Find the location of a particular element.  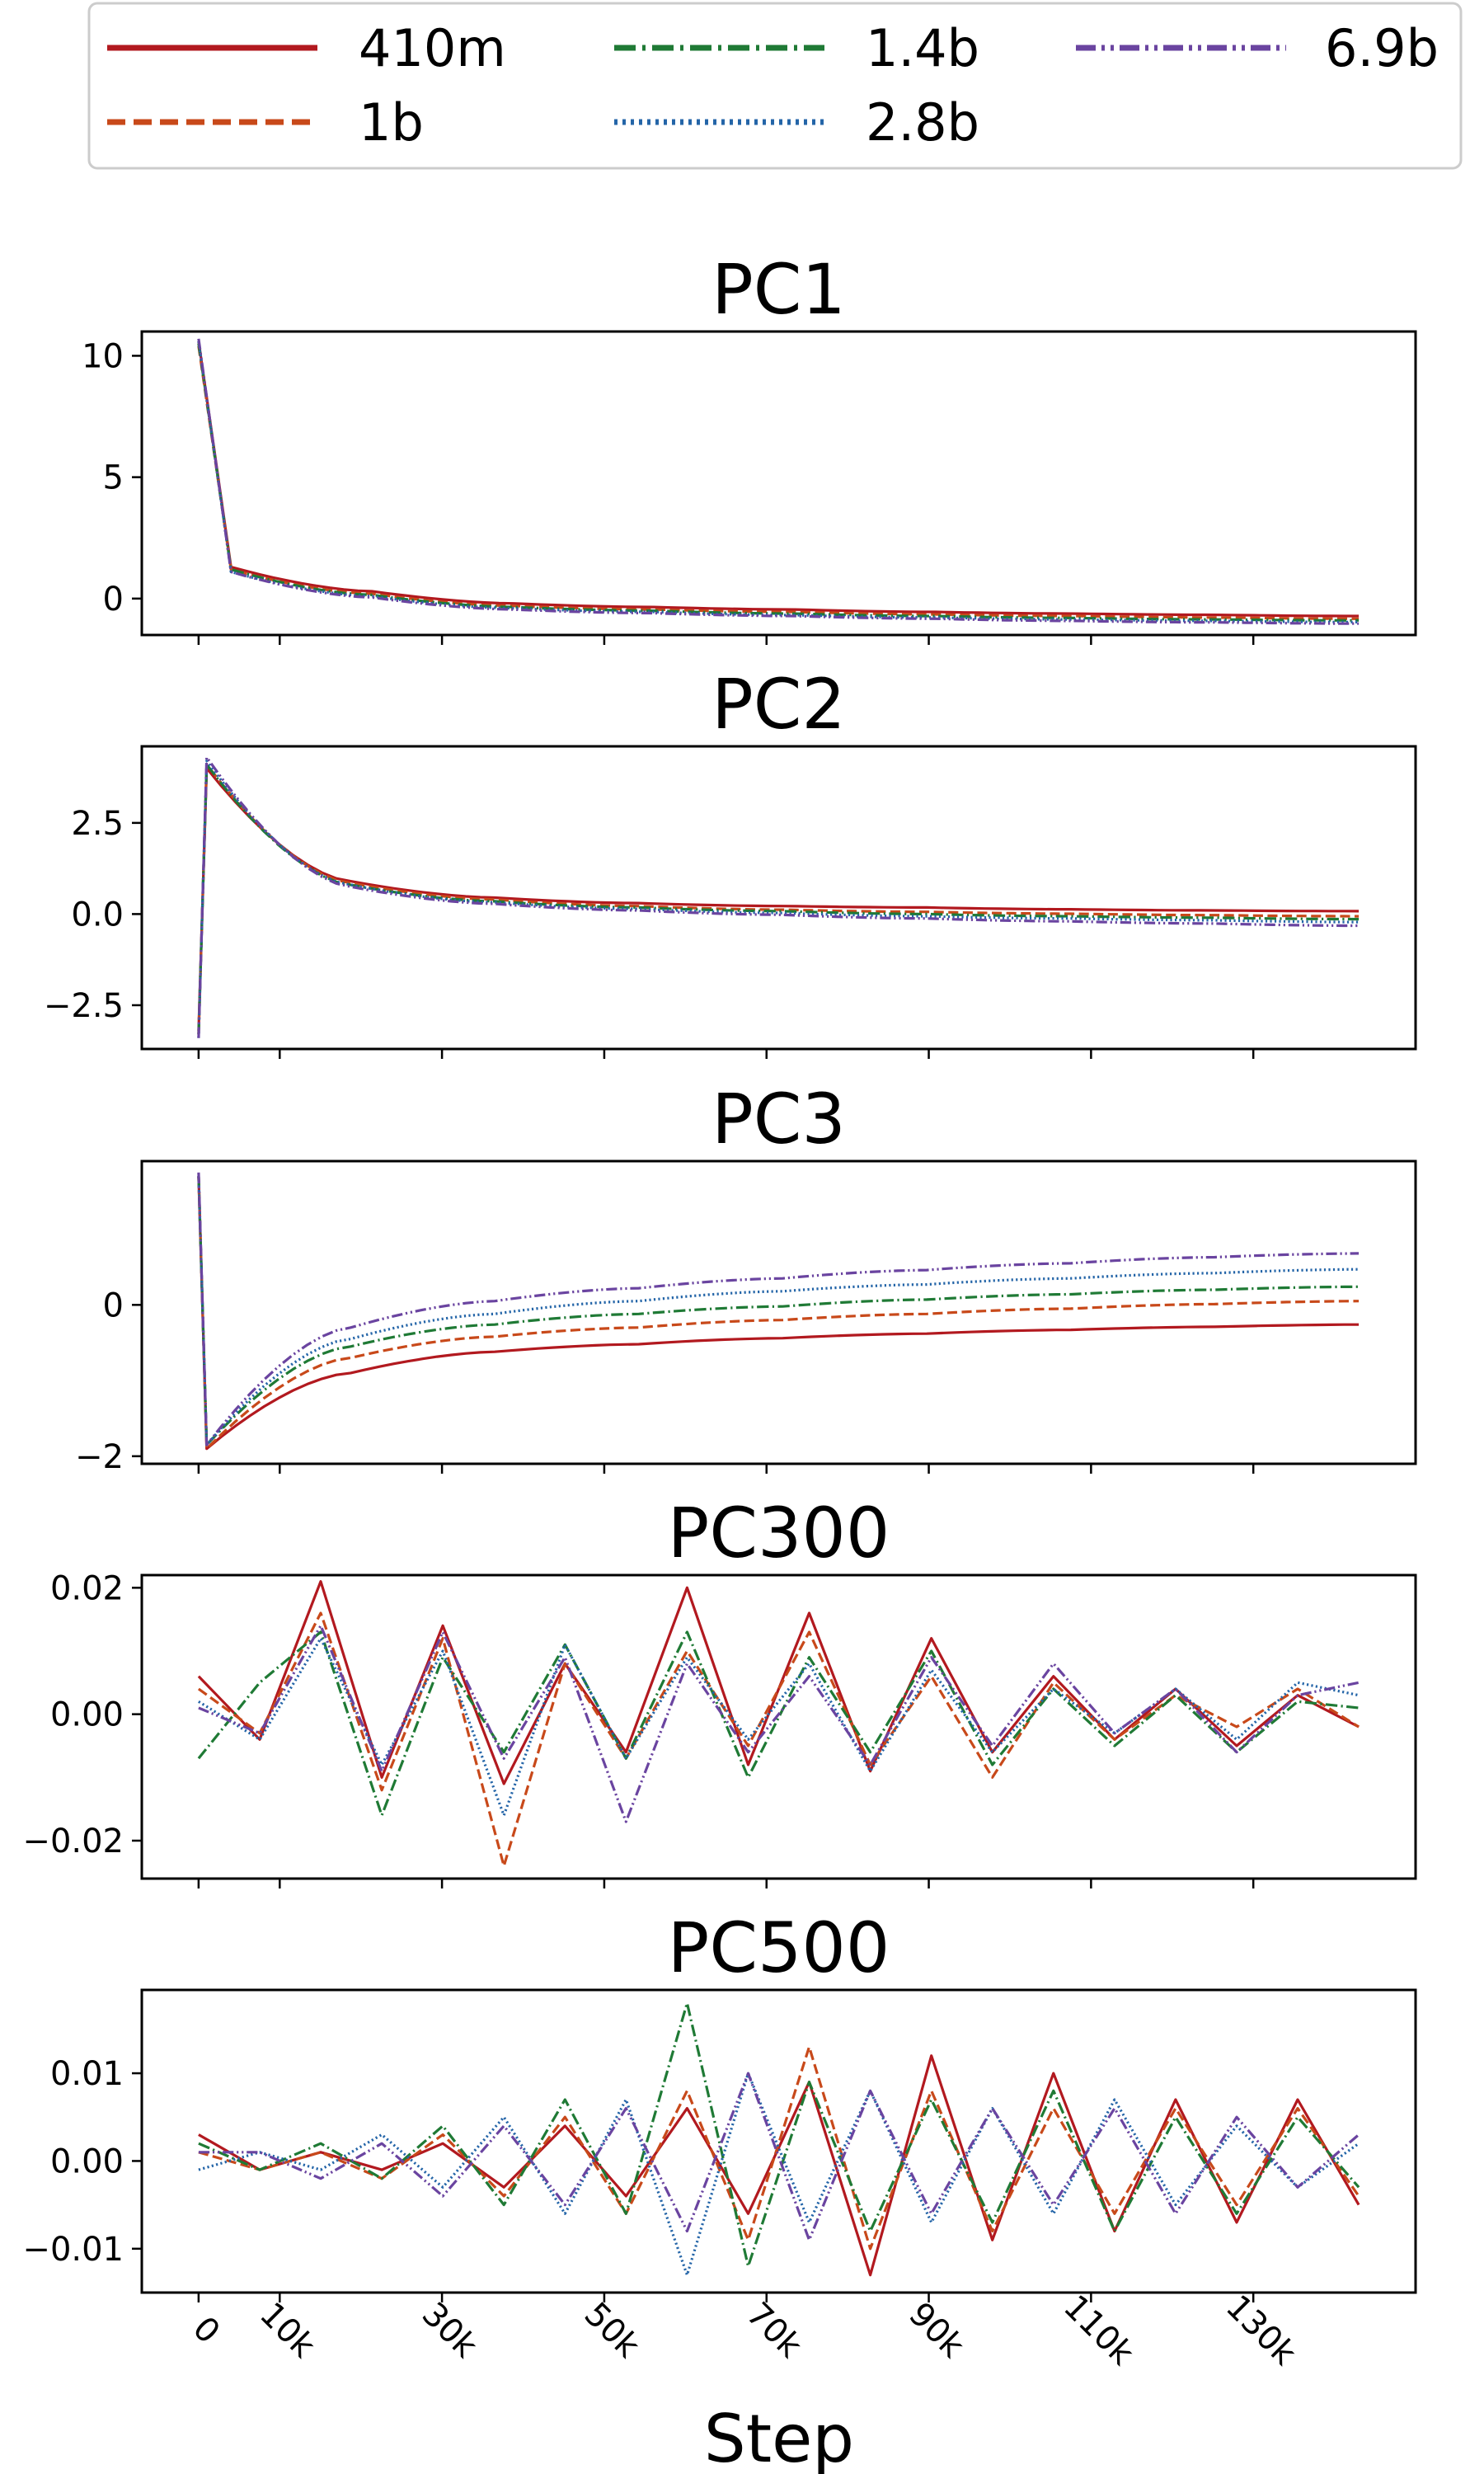

legend-label-2.8b: 2.8b is located at coordinates (922, 122).